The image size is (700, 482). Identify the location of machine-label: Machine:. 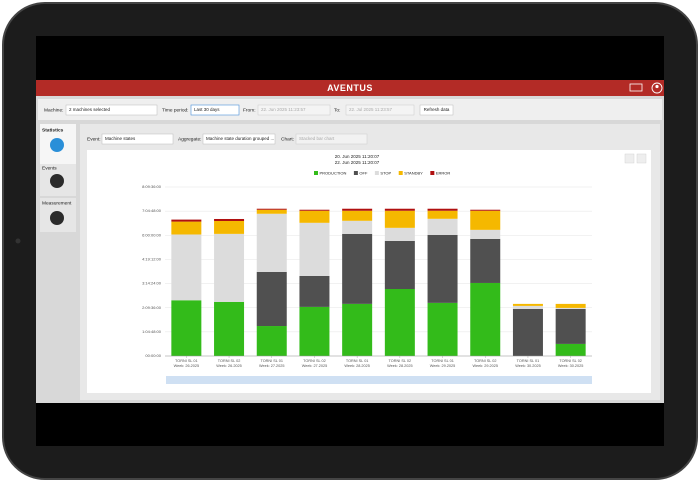
(53, 110).